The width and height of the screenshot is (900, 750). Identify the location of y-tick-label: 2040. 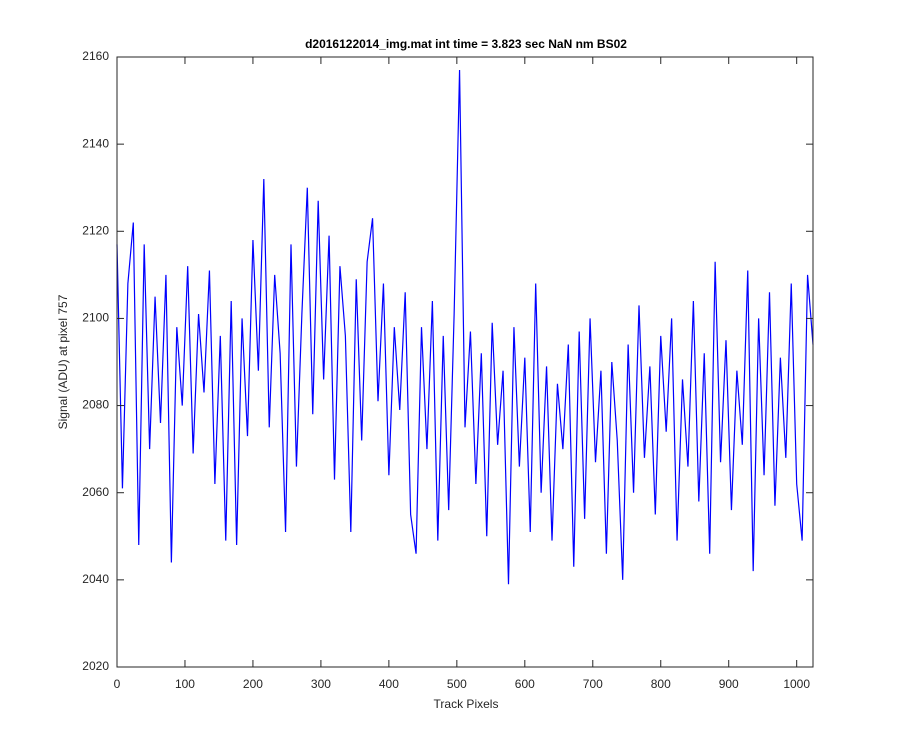
(95, 579).